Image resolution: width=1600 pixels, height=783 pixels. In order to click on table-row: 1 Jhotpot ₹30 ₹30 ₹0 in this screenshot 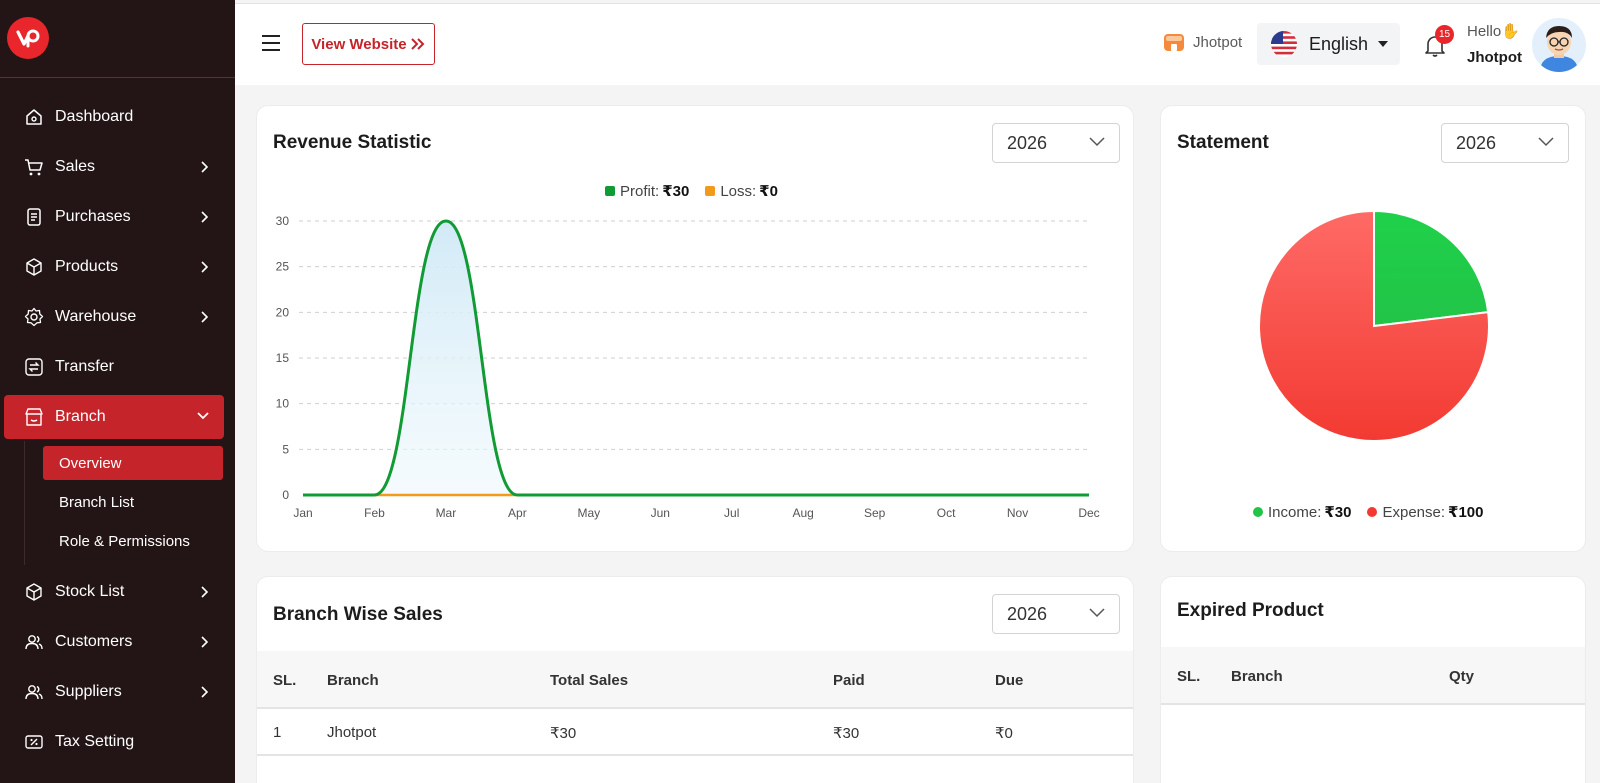, I will do `click(695, 732)`.